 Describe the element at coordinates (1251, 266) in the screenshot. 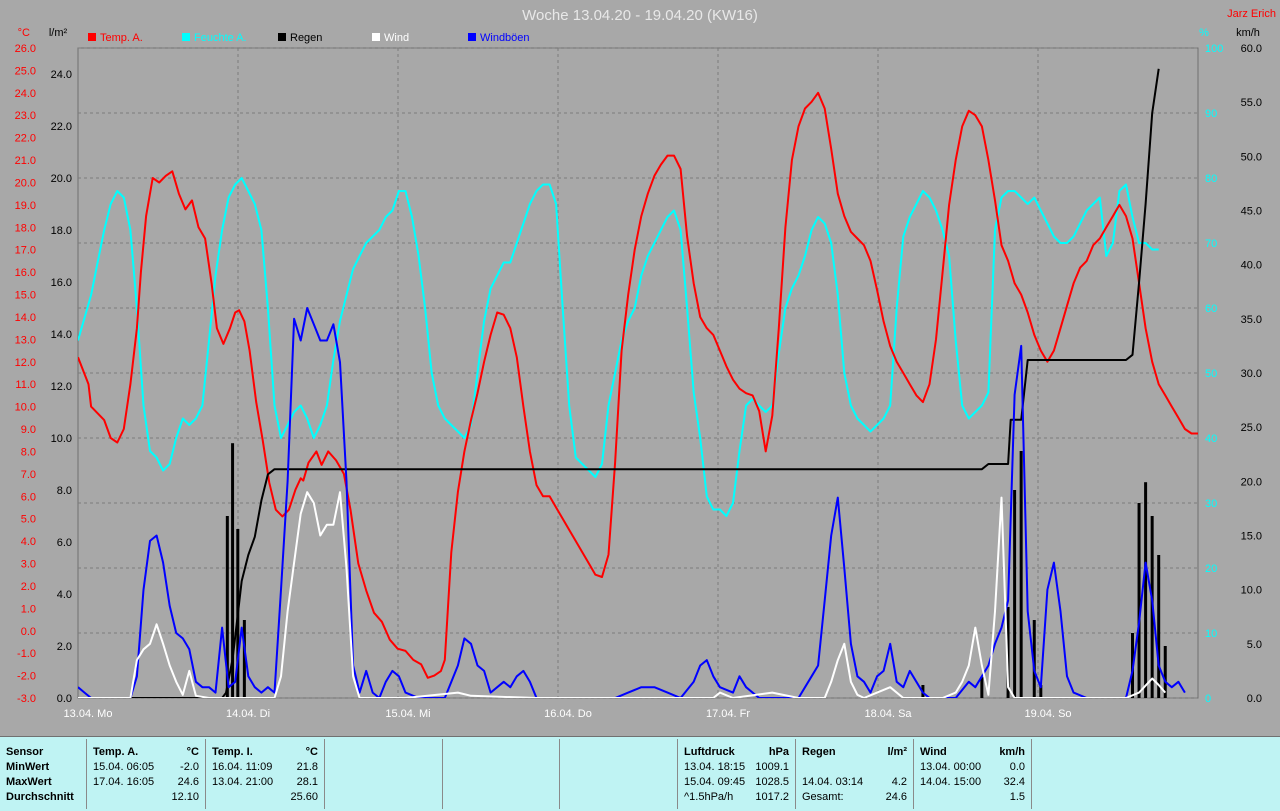

I see `wind-tick-label: 40.0` at that location.